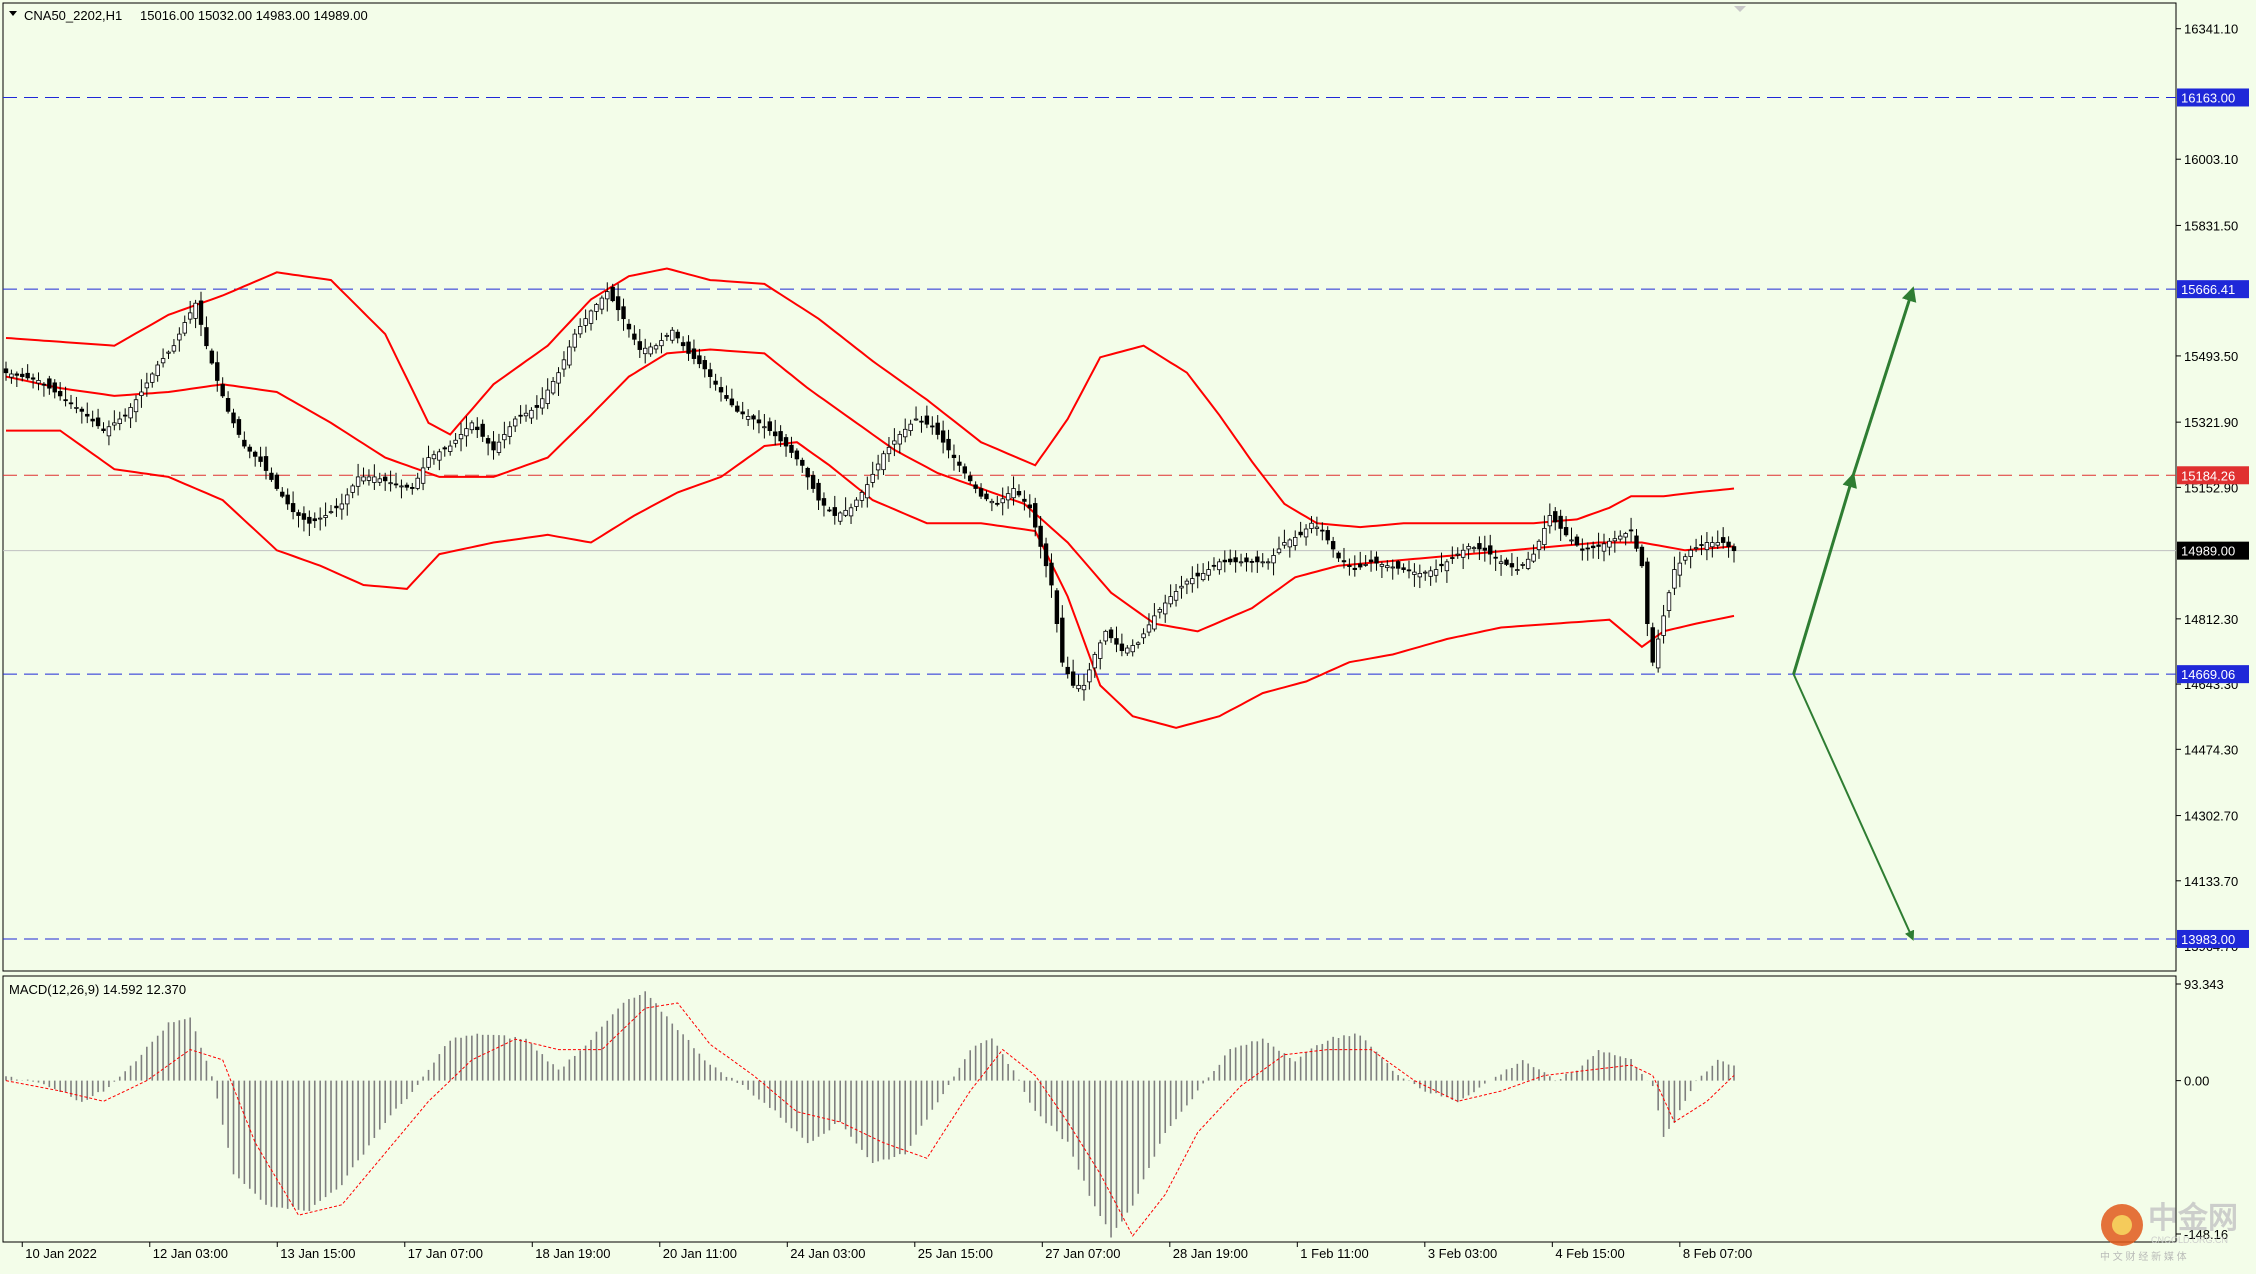  Describe the element at coordinates (2211, 29) in the screenshot. I see `price-tick-label: 16341.10` at that location.